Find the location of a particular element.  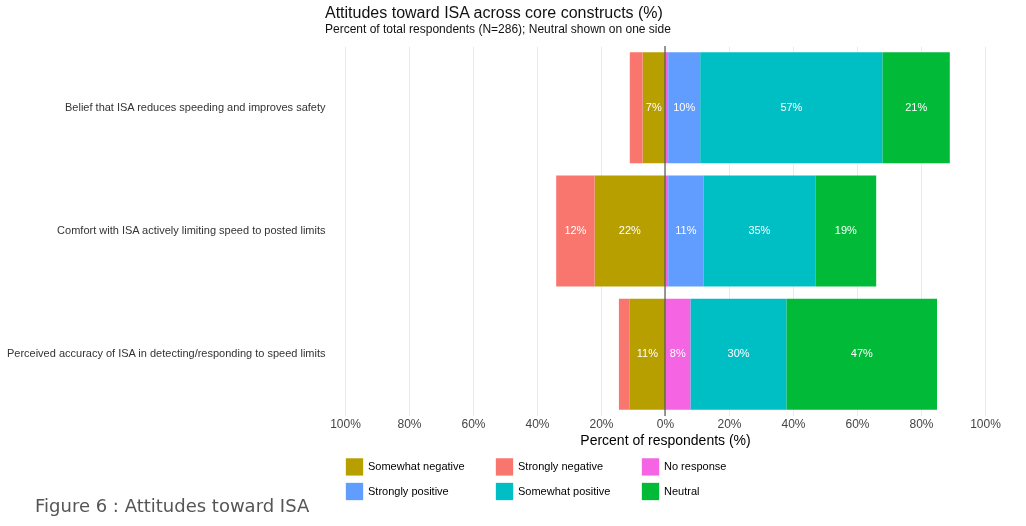

data-label: 21% is located at coordinates (916, 106).